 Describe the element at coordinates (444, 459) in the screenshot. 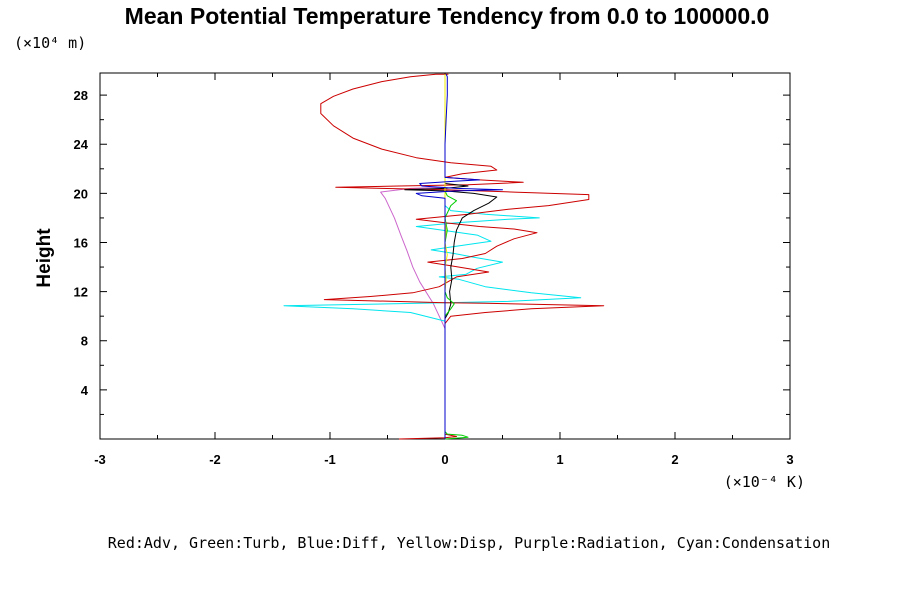

I see `x-tick-label: 0` at that location.